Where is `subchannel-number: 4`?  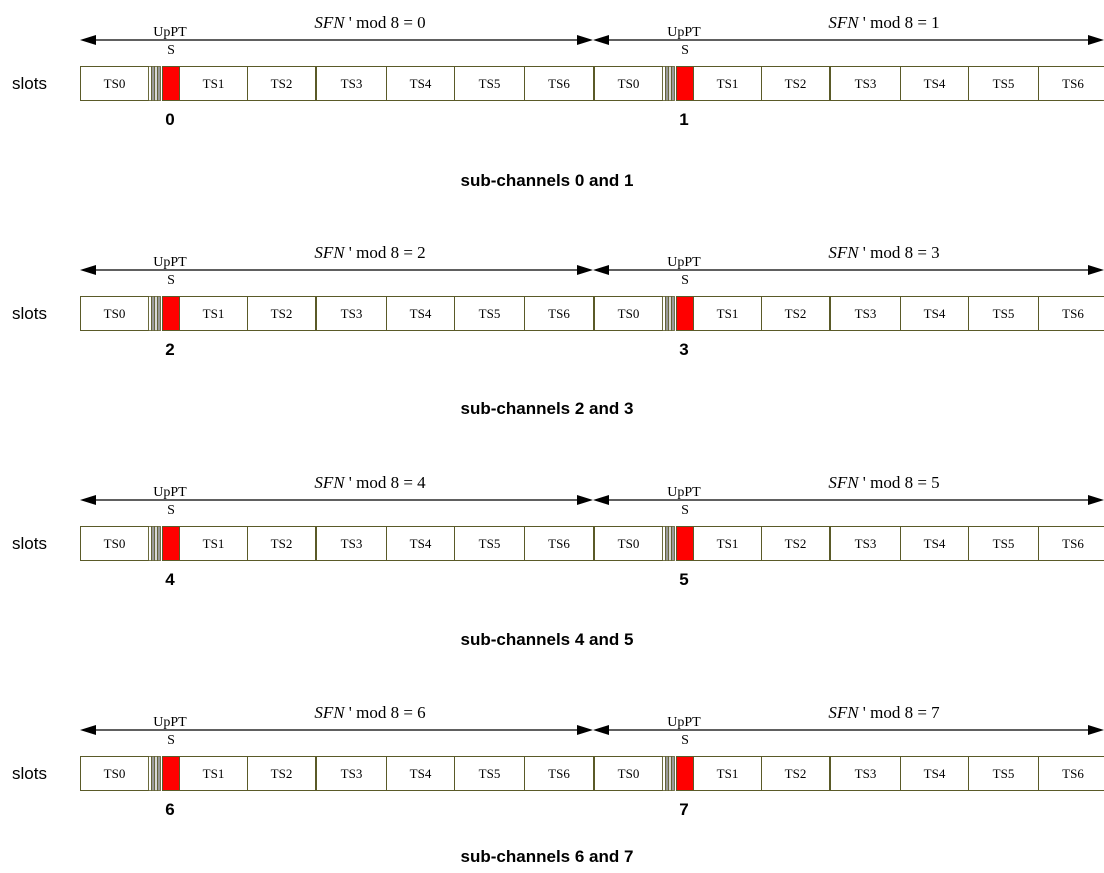 subchannel-number: 4 is located at coordinates (170, 579).